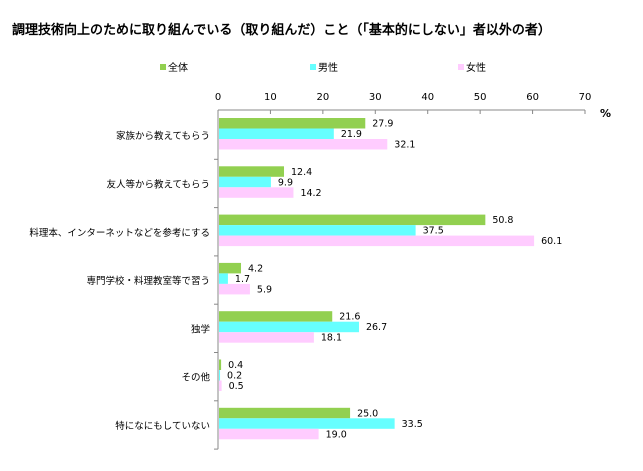  What do you see at coordinates (195, 378) in the screenshot?
I see `category-label: その他` at bounding box center [195, 378].